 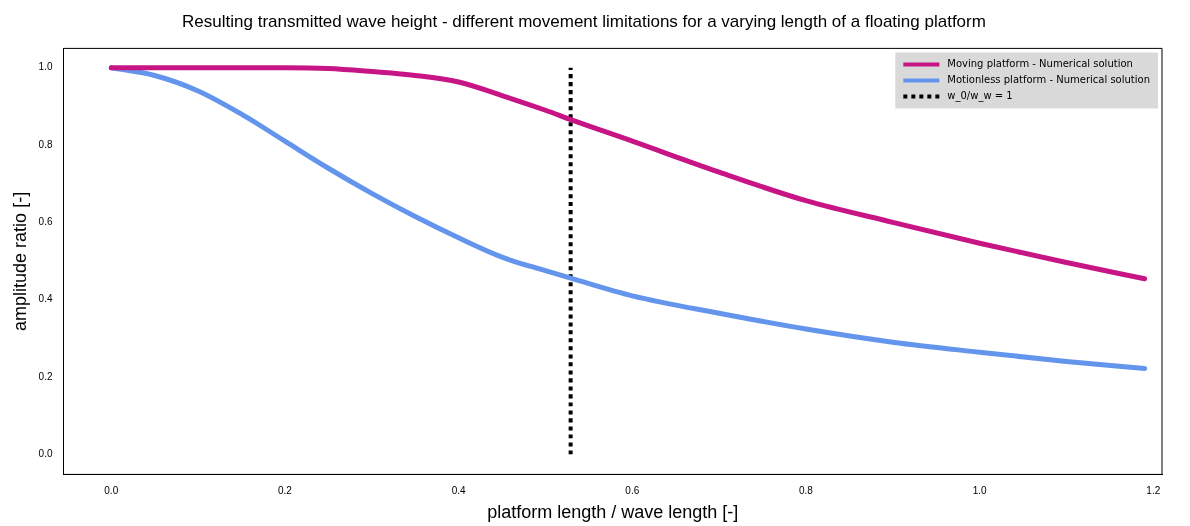 I want to click on x-tick-label: 0.8, so click(x=806, y=491).